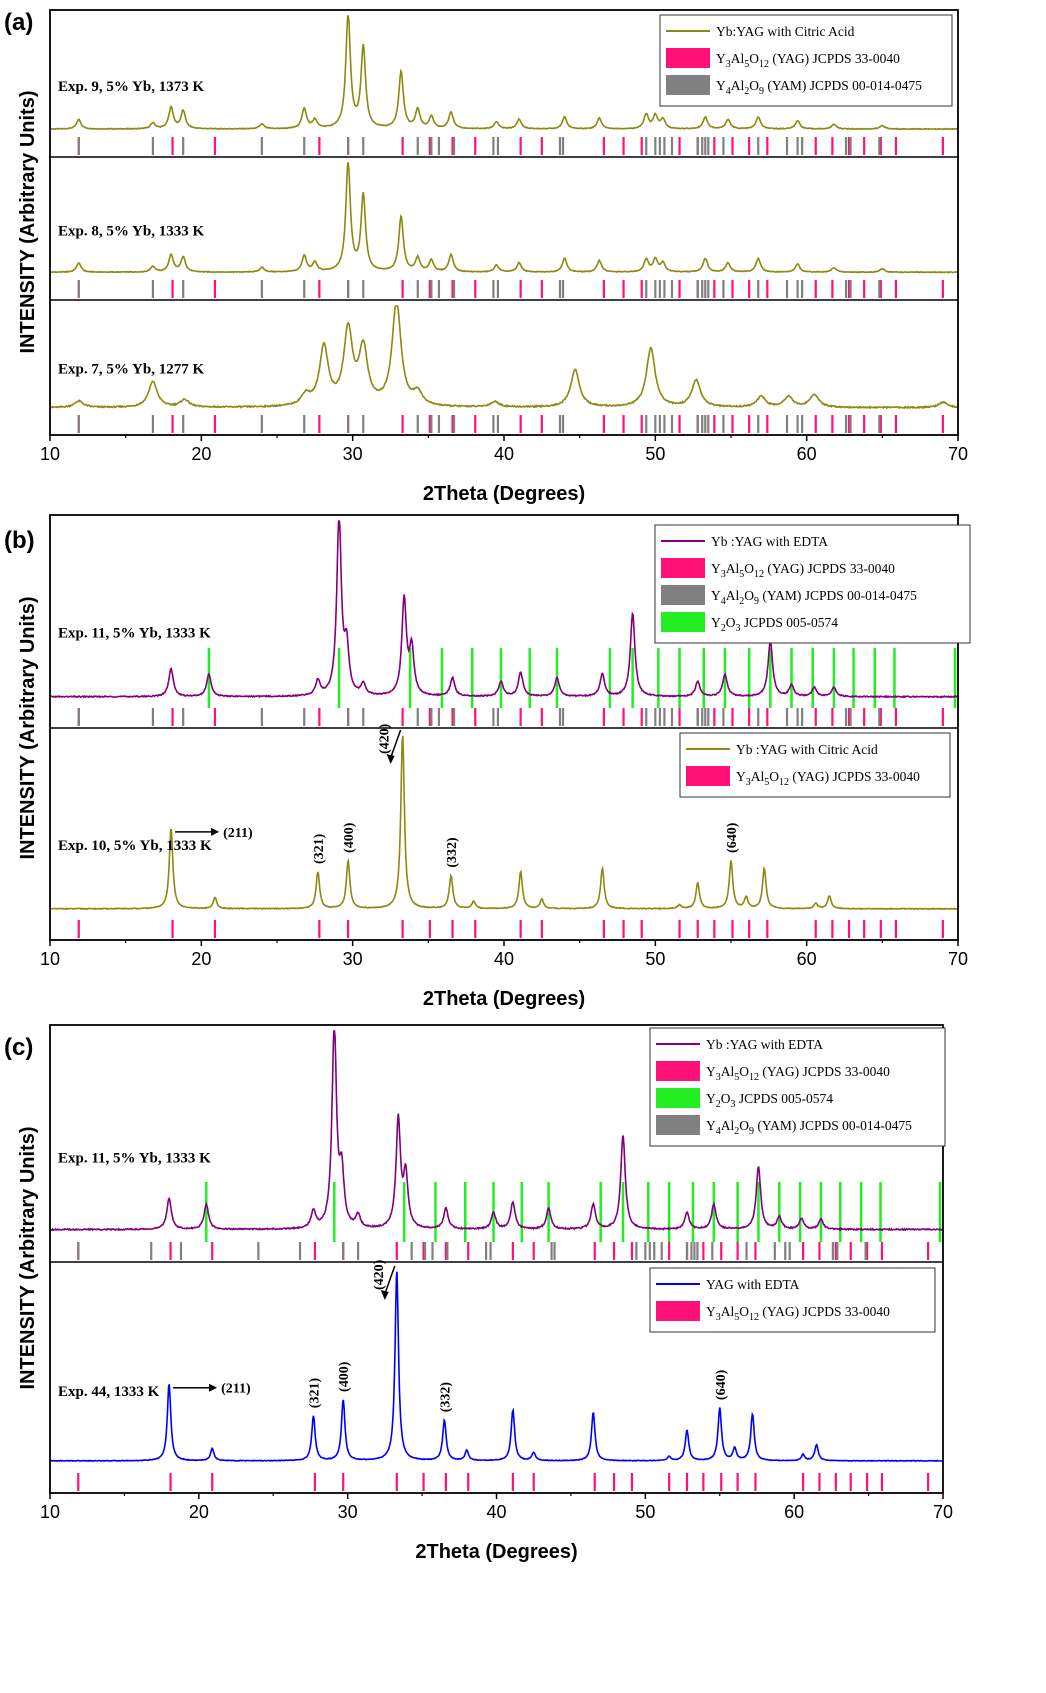 Image resolution: width=1046 pixels, height=1693 pixels. Describe the element at coordinates (135, 846) in the screenshot. I see `sample-label: Exp. 10, 5% Yb, 1333 K` at that location.